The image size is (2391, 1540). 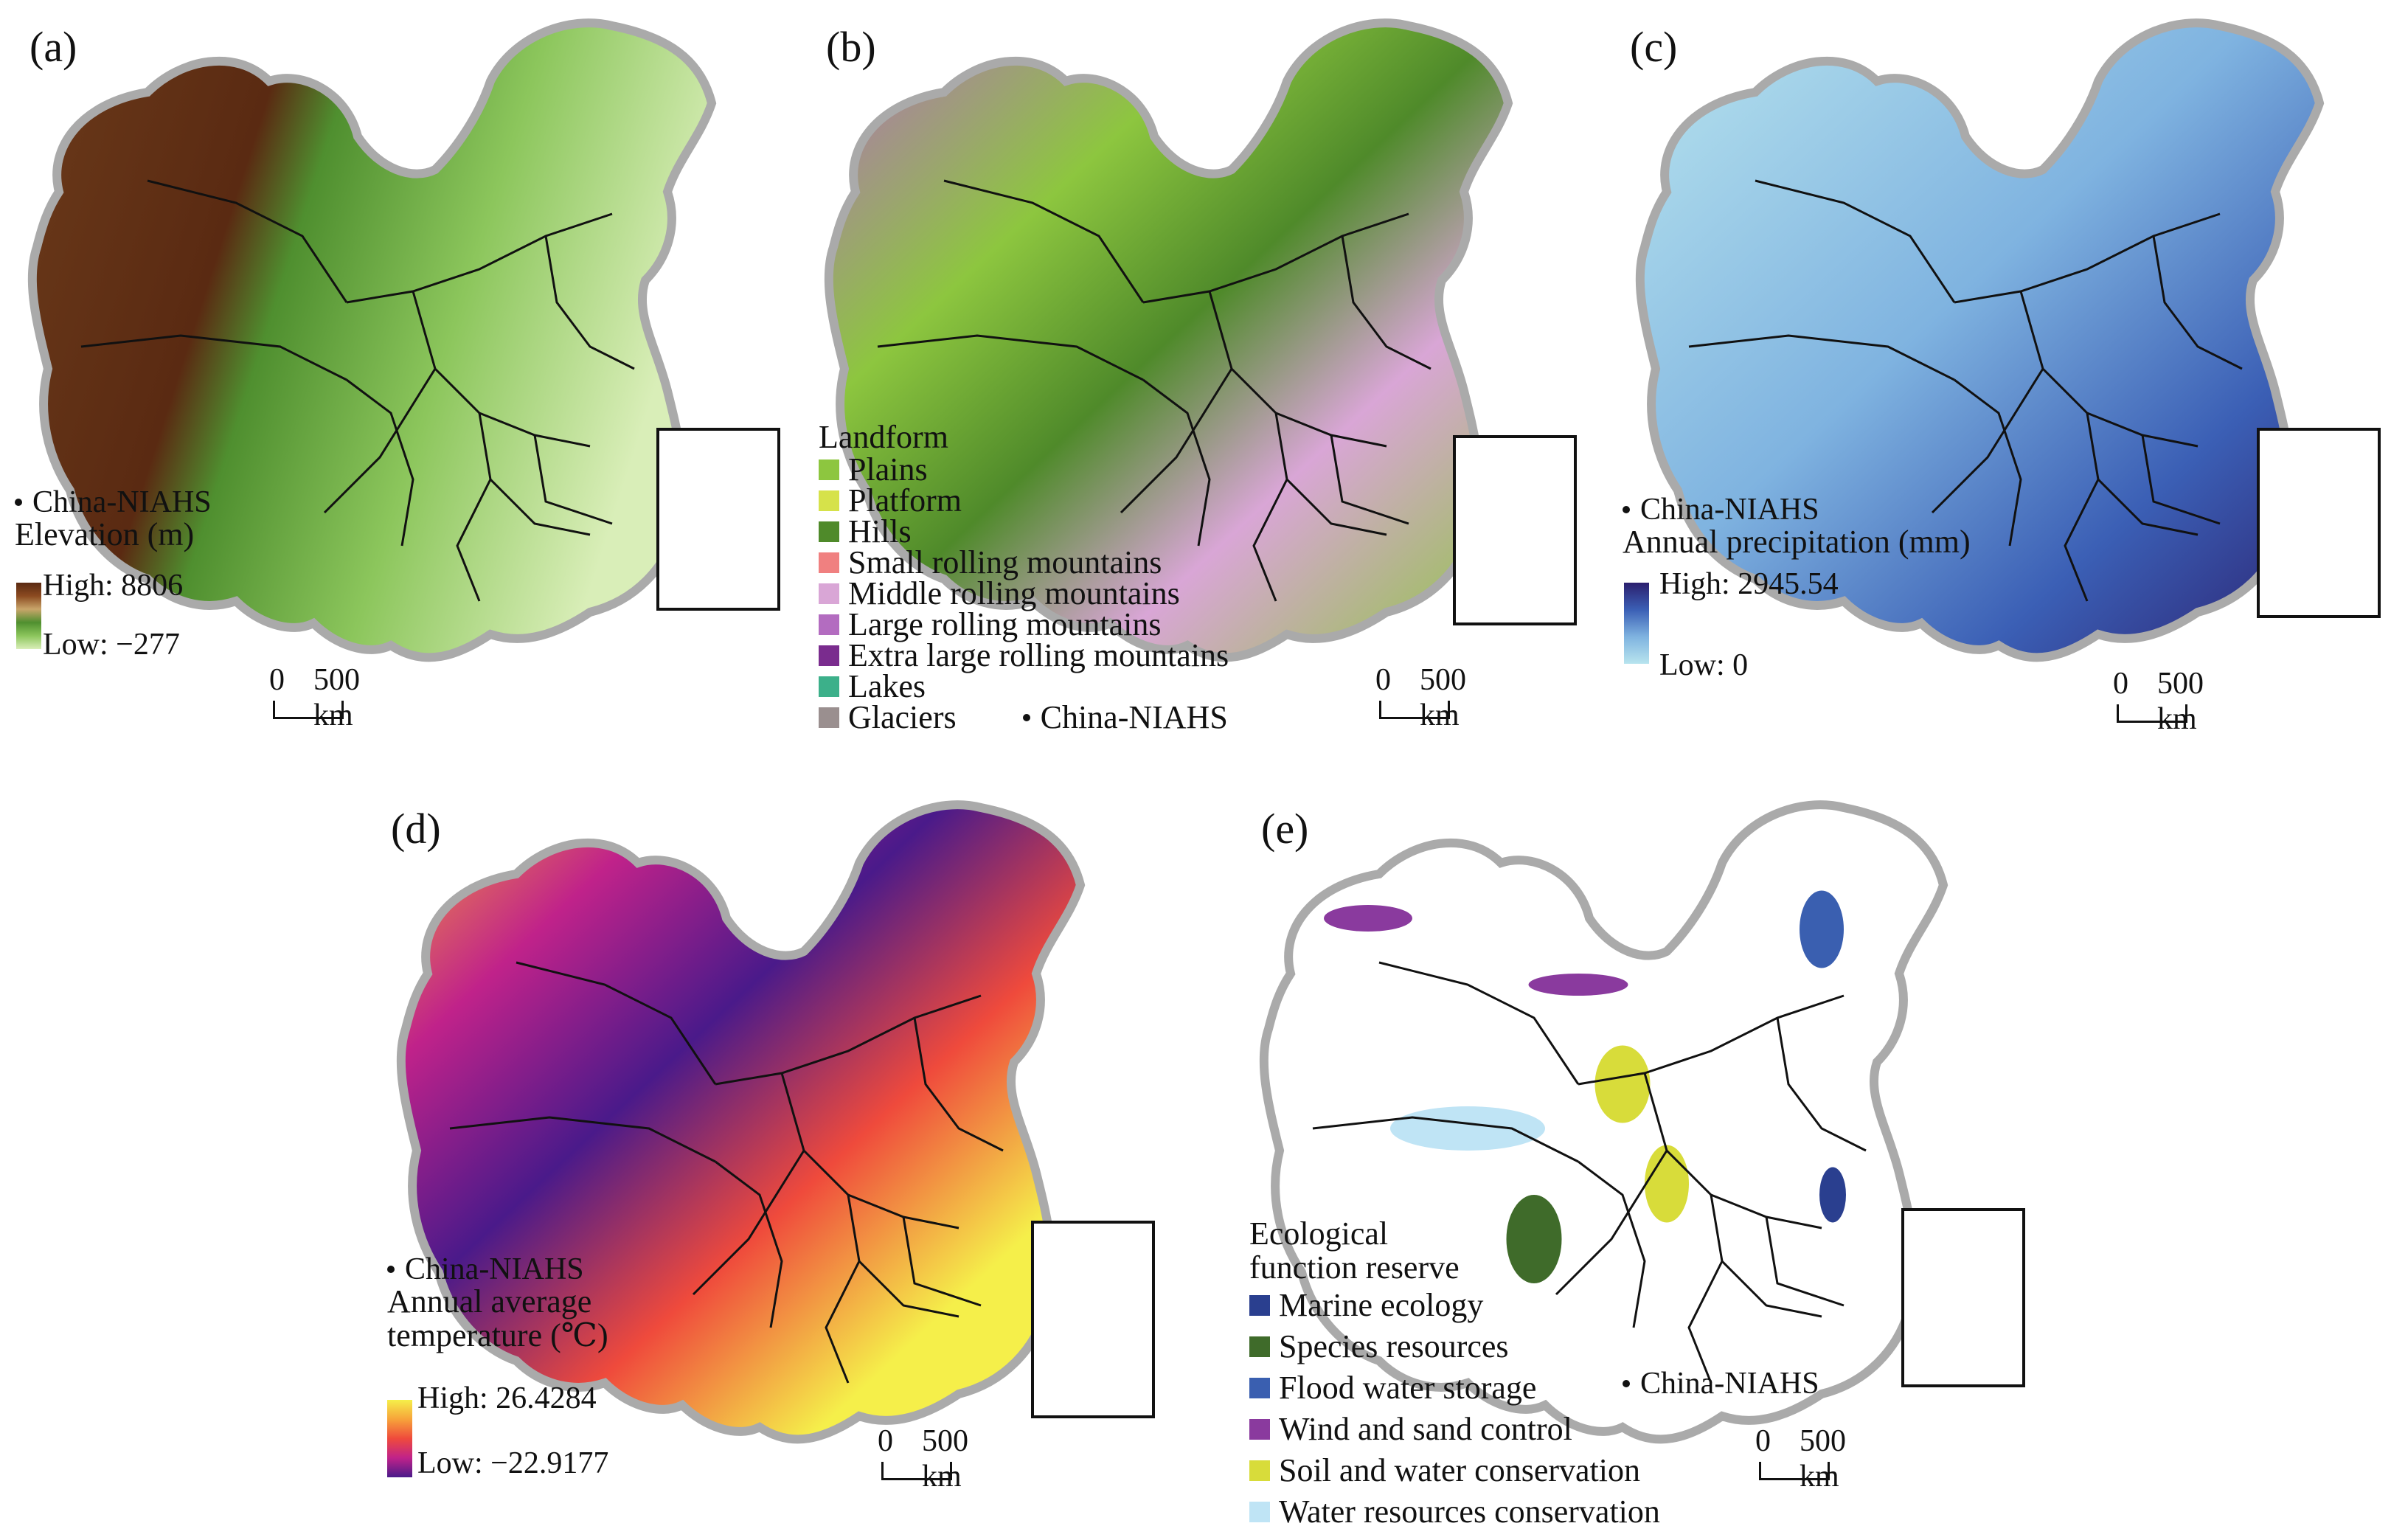 I want to click on panel-a-legend: China-NIAHS Elevation (m), so click(x=113, y=519).